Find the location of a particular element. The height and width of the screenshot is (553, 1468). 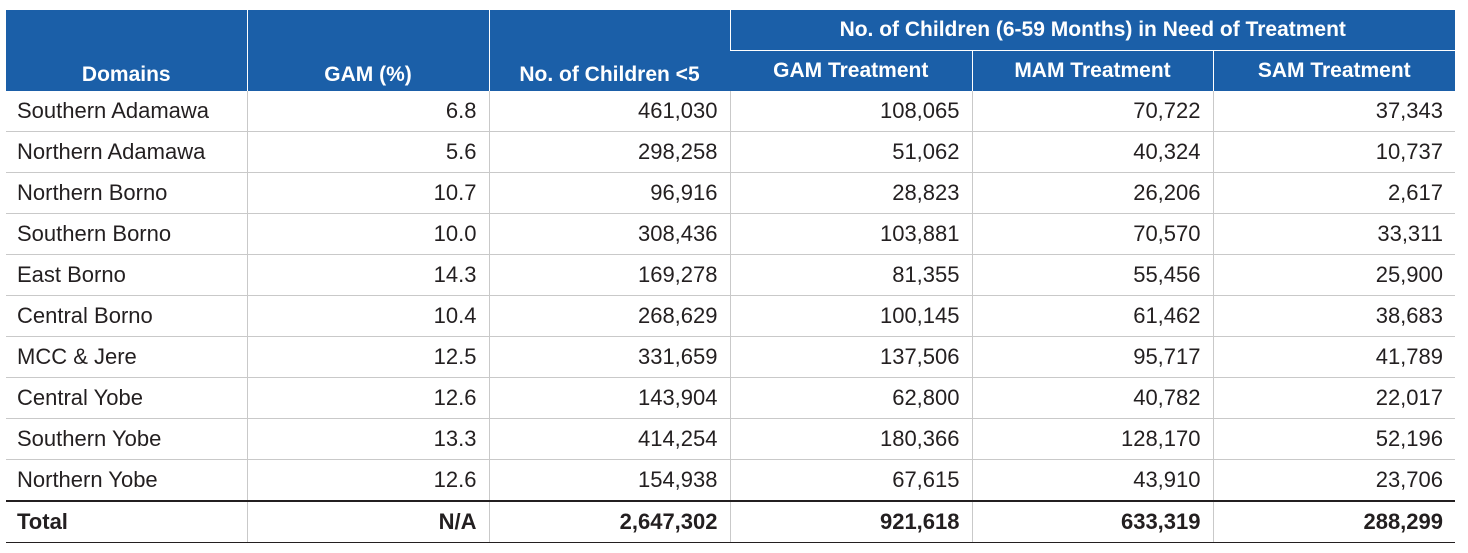

cell-sam-treatment: 25,900 is located at coordinates (1333, 275).